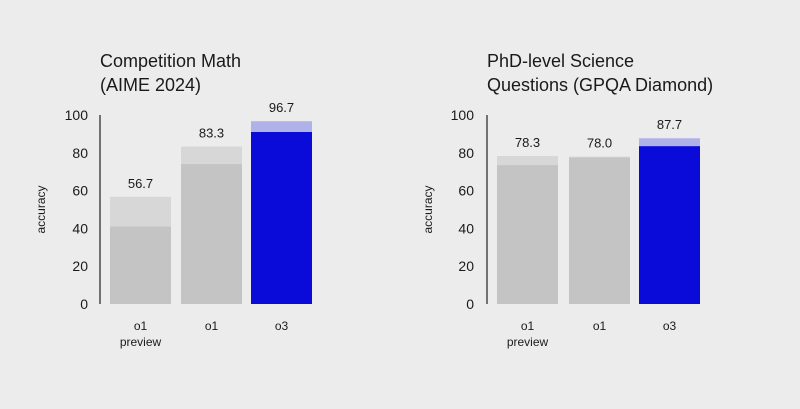  Describe the element at coordinates (669, 124) in the screenshot. I see `data-label: 87.7` at that location.